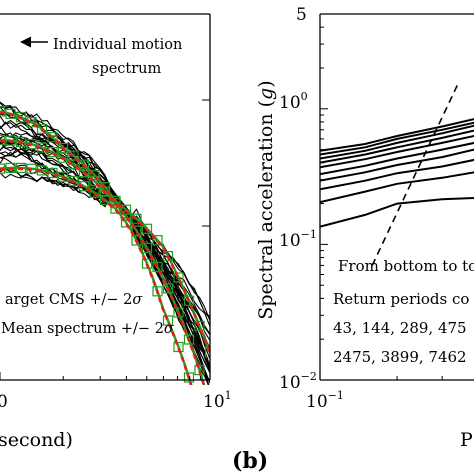  I want to click on right-ytick-10e0: 10⁰, so click(293, 101).